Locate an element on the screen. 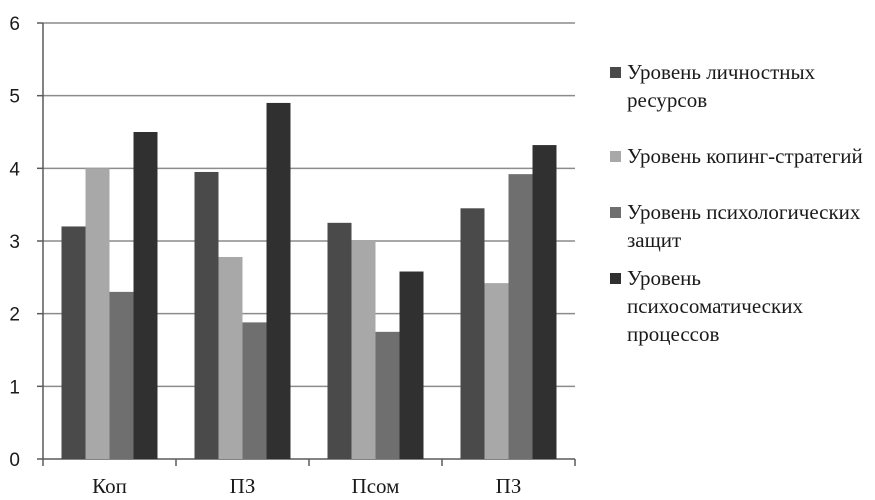  x-category-label: Псом is located at coordinates (376, 486).